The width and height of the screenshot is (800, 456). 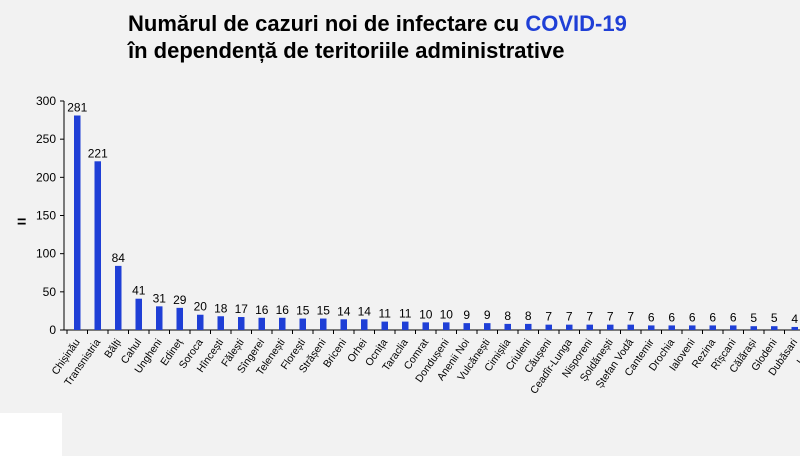 What do you see at coordinates (22, 222) in the screenshot?
I see `y-axis-mark: =` at bounding box center [22, 222].